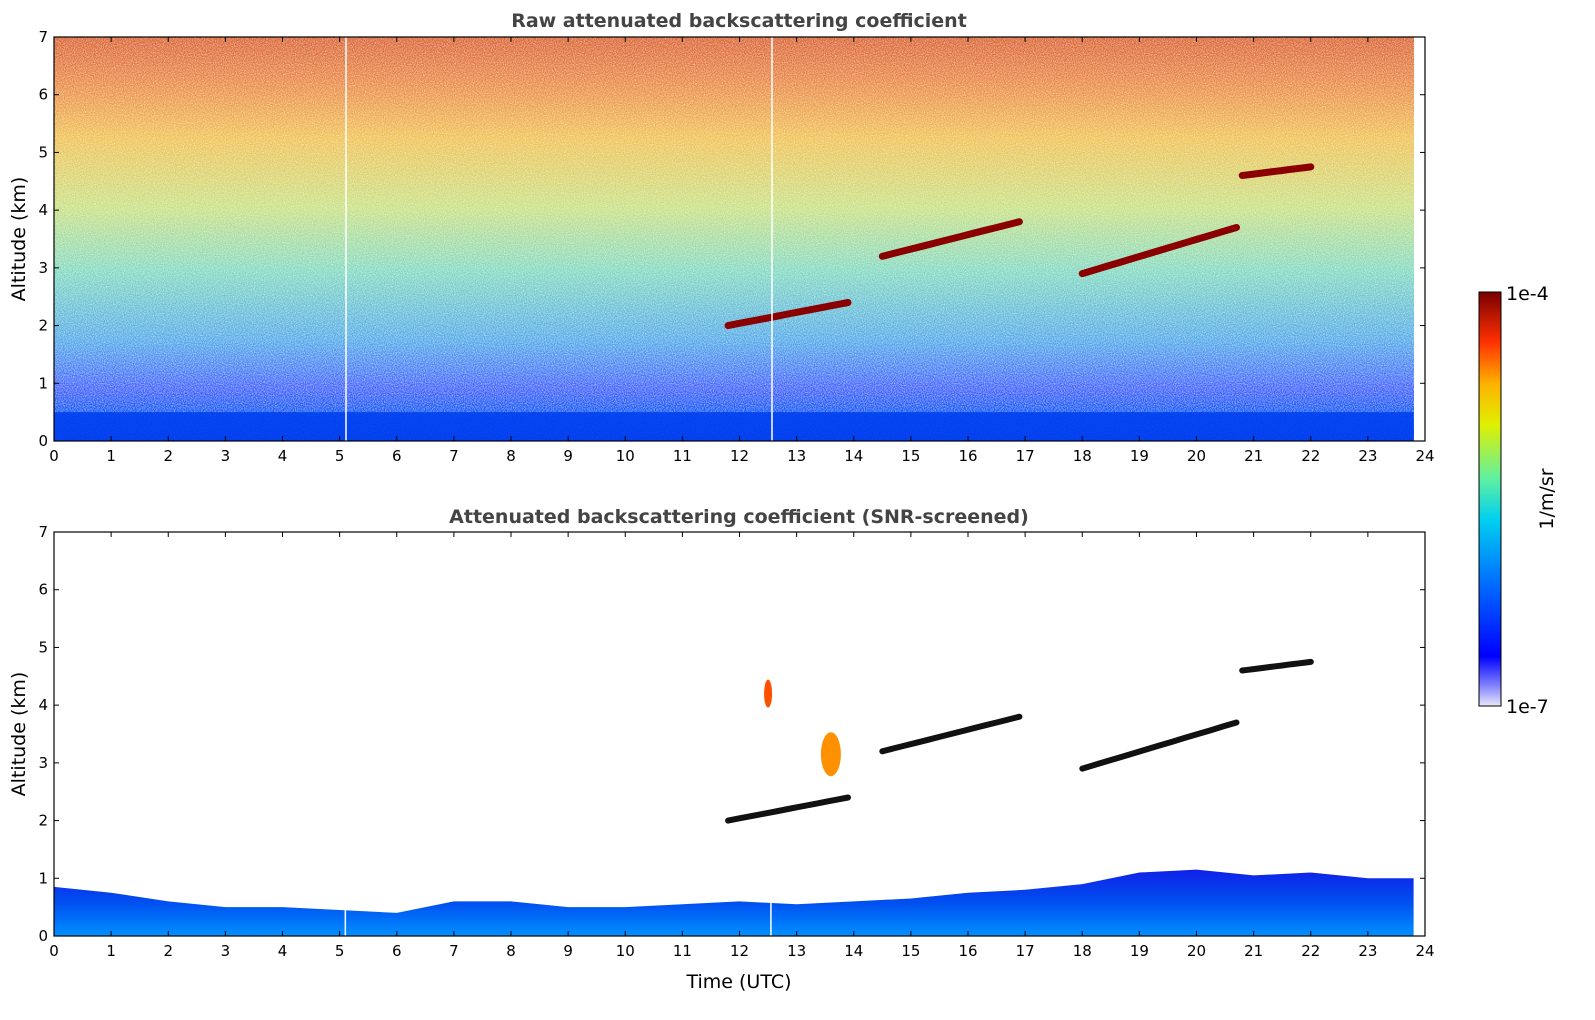 Image resolution: width=1595 pixels, height=1020 pixels. I want to click on x-axis-label: Time (UTC), so click(738, 982).